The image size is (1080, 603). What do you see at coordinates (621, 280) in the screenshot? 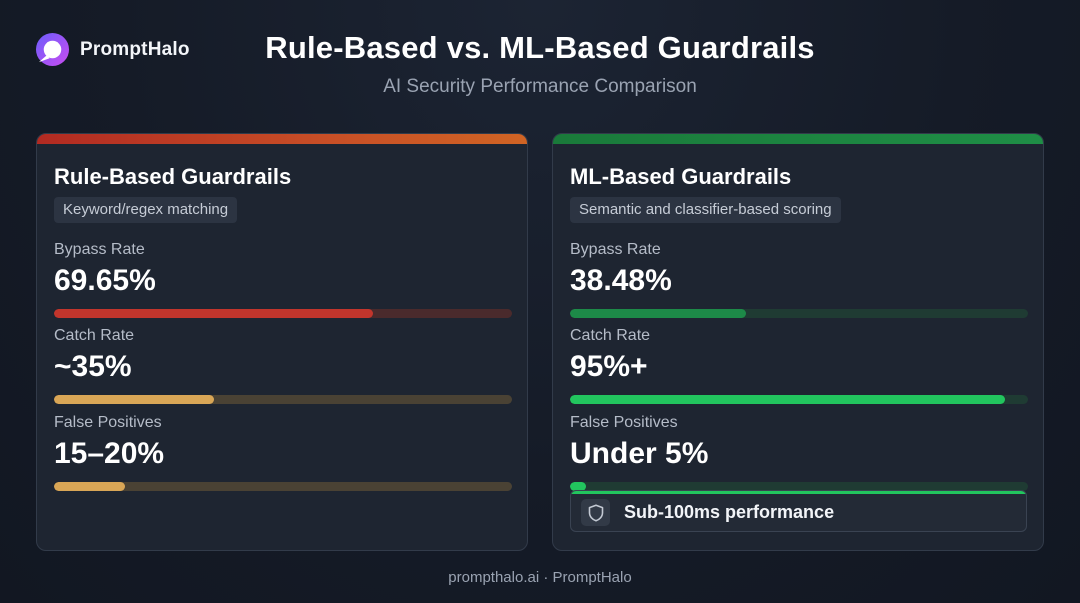
I see `metric-value: 38.48%` at bounding box center [621, 280].